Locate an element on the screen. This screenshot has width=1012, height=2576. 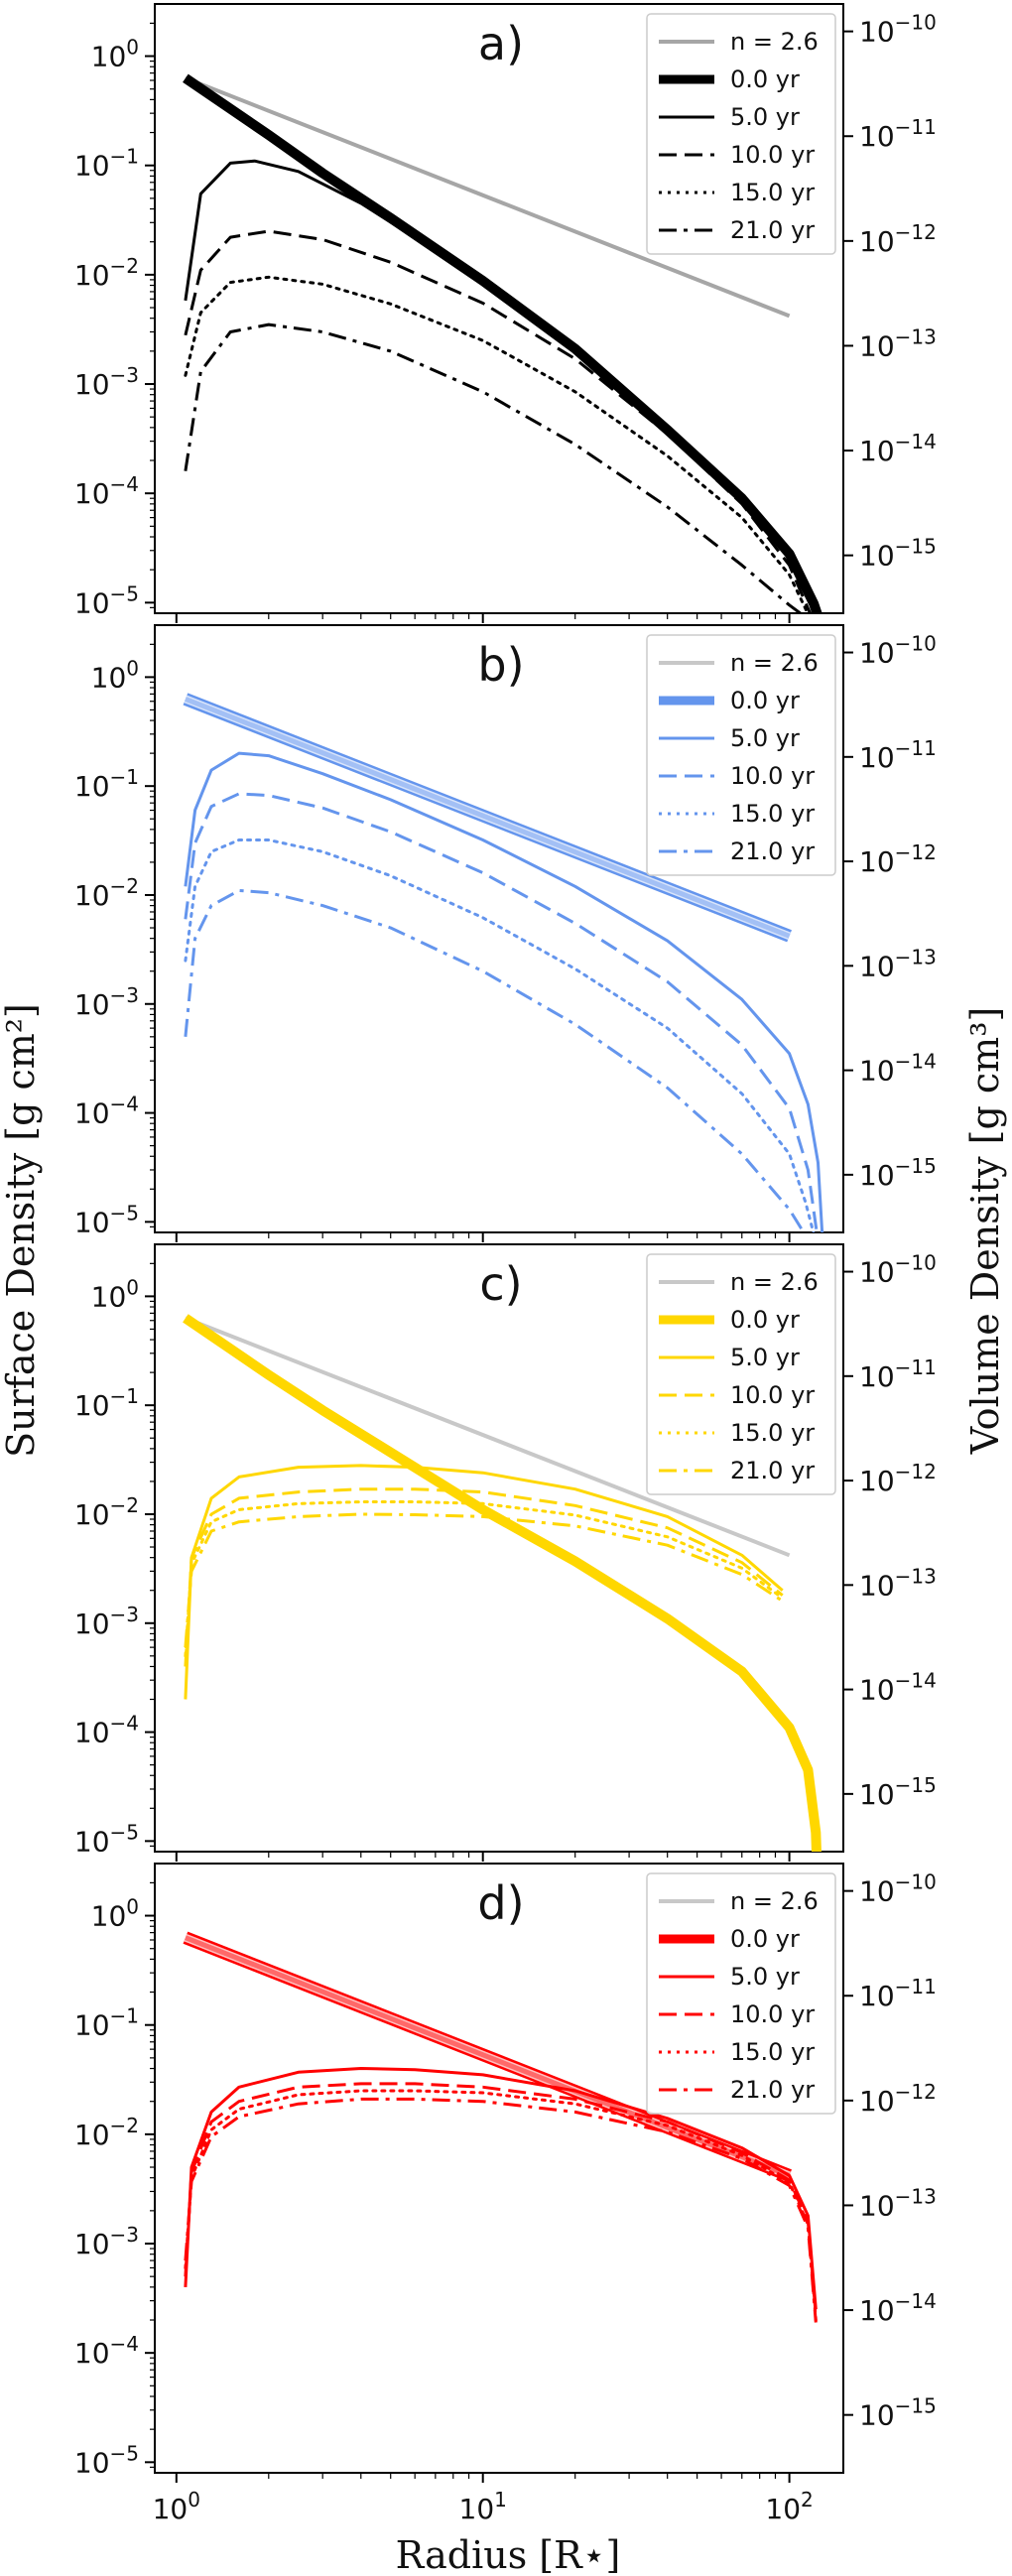
panel-label: a) is located at coordinates (501, 44).